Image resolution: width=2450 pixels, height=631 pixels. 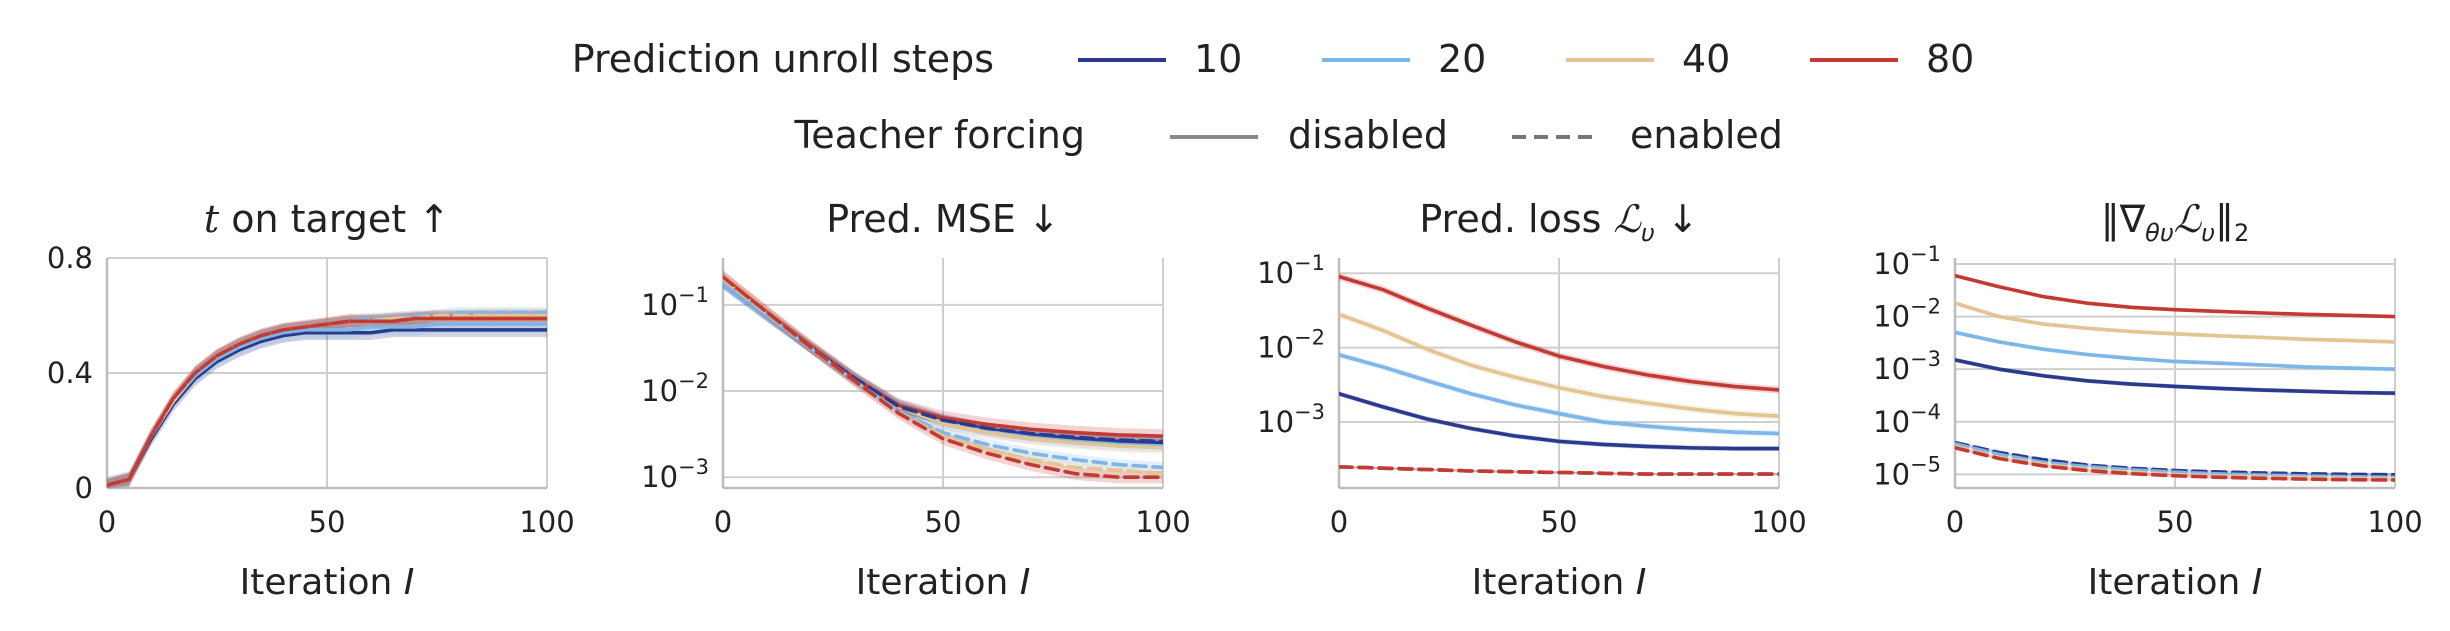 What do you see at coordinates (1907, 471) in the screenshot?
I see `y-tick-label: 10⁻⁵` at bounding box center [1907, 471].